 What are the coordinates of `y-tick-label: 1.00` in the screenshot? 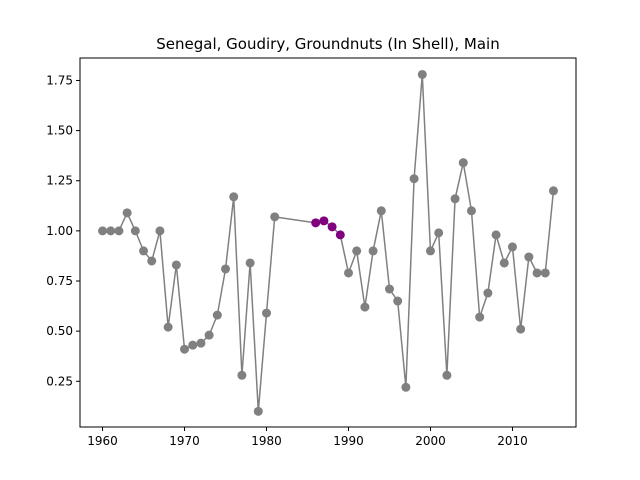 It's located at (59, 231).